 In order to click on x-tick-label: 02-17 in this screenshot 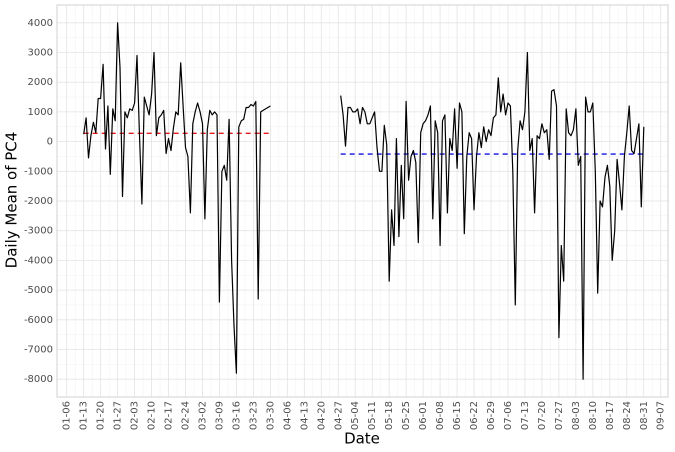, I will do `click(169, 415)`.